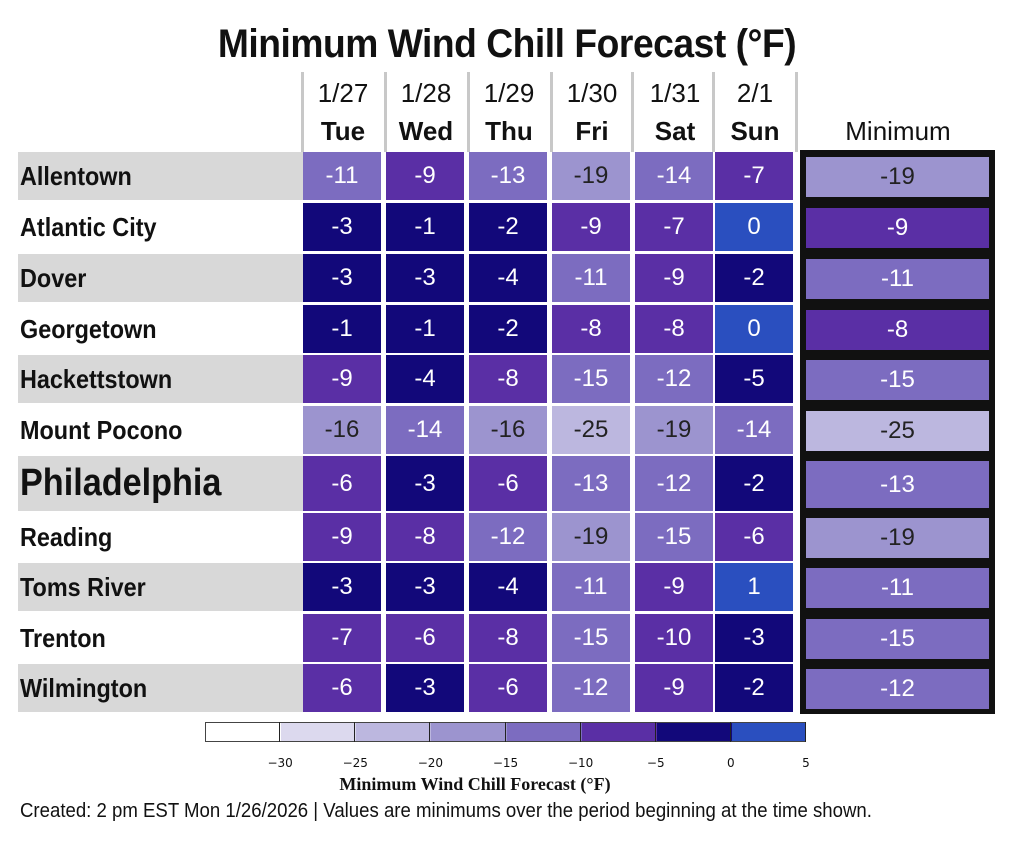 This screenshot has width=1024, height=860. I want to click on colorbar-tick-label: 0, so click(731, 763).